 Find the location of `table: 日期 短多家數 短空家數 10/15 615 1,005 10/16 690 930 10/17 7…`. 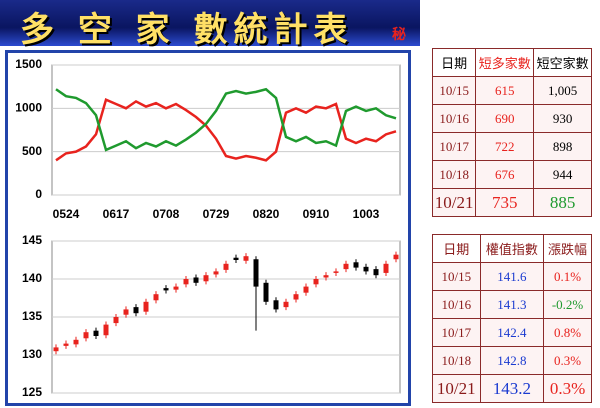

table: 日期 短多家數 短空家數 10/15 615 1,005 10/16 690 930 10/17 7… is located at coordinates (511, 132).